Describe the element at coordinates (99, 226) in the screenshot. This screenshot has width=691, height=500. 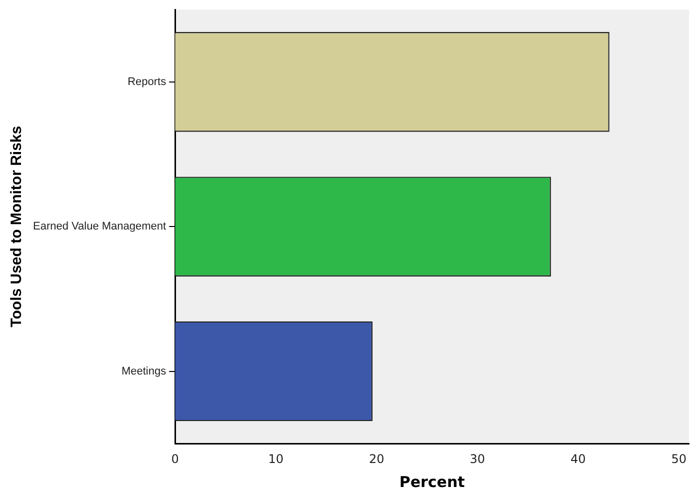
I see `y-tick-label: Earned Value Management` at that location.